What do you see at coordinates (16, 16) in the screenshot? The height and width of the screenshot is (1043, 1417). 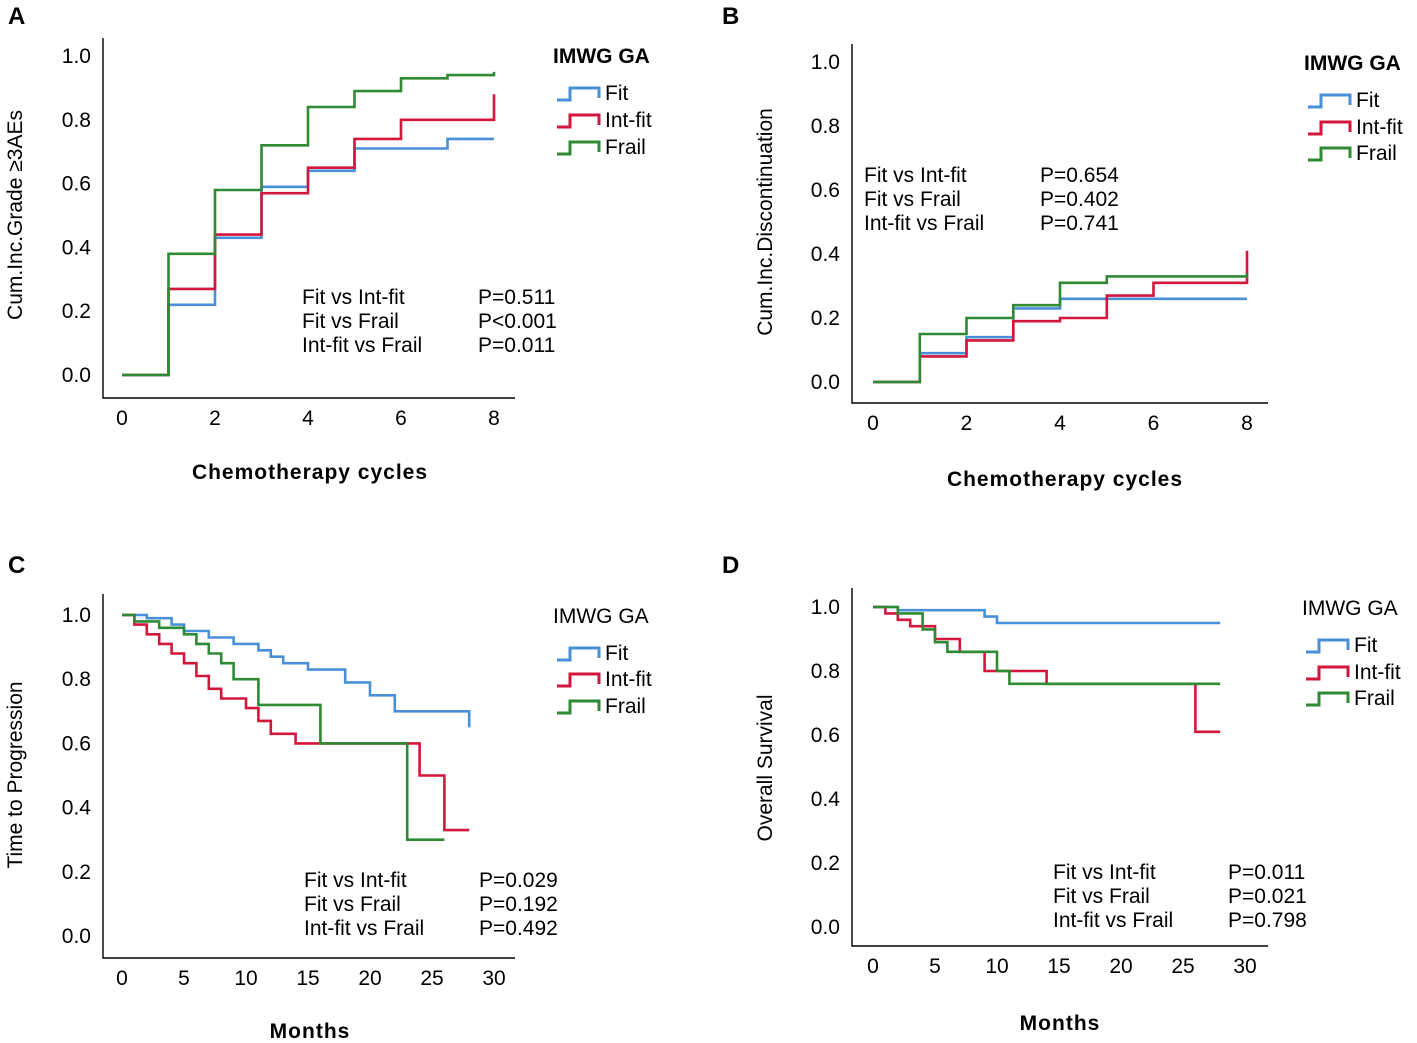 I see `panel-letter: A` at bounding box center [16, 16].